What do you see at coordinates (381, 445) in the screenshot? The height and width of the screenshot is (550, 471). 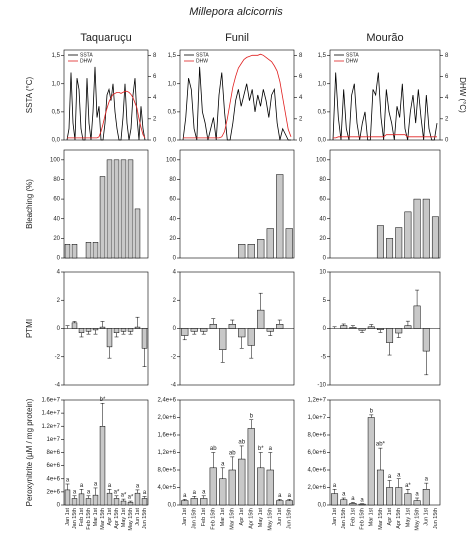 I see `significance-label: ab*` at bounding box center [381, 445].